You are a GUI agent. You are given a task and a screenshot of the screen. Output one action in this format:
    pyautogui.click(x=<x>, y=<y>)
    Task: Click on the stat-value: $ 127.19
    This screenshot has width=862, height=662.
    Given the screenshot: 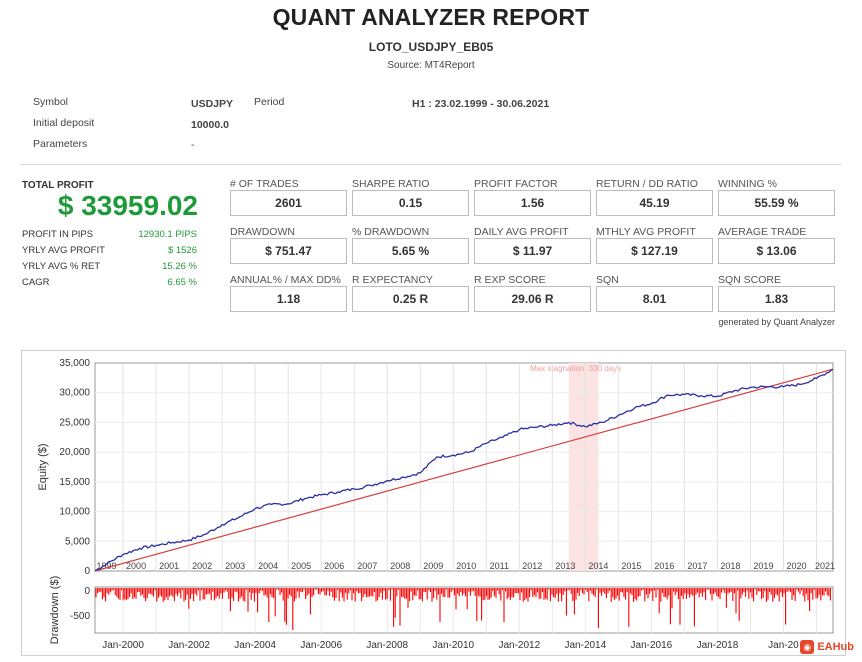 What is the action you would take?
    pyautogui.click(x=654, y=251)
    